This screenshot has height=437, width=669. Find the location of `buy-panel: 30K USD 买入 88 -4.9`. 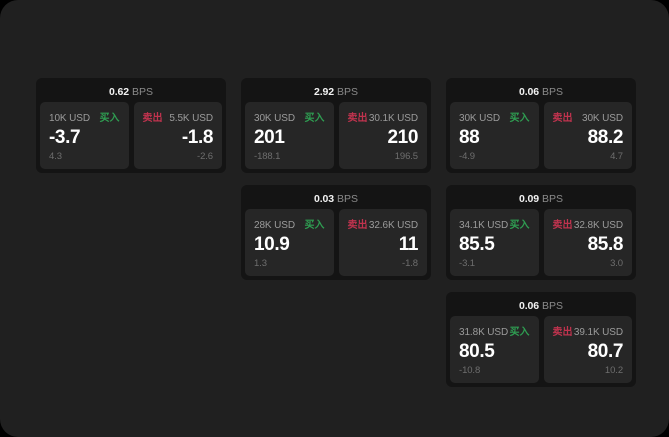

buy-panel: 30K USD 买入 88 -4.9 is located at coordinates (494, 135).